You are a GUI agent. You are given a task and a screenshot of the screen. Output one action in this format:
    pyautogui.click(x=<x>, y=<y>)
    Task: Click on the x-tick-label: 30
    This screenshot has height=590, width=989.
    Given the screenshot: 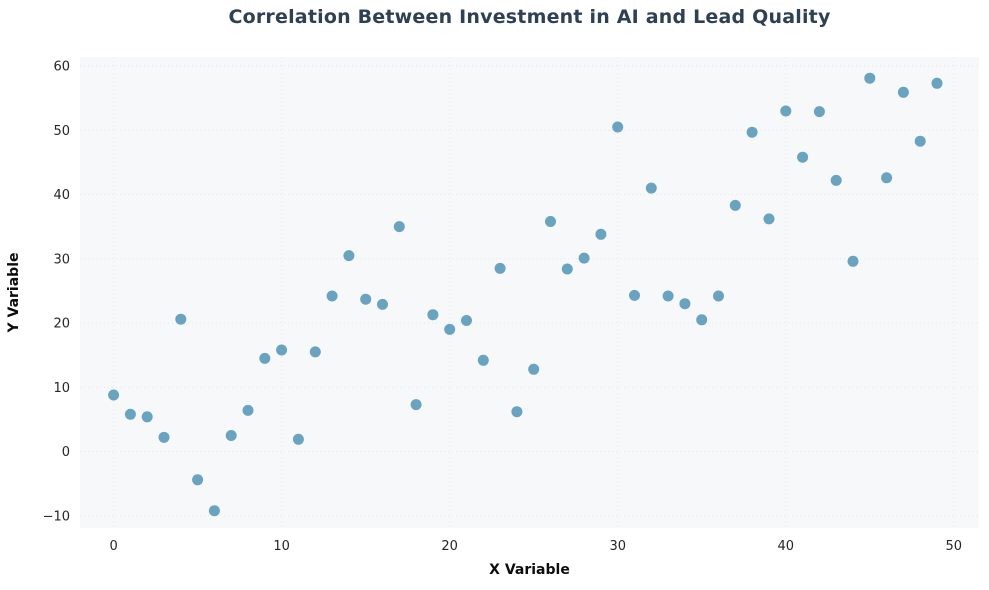 What is the action you would take?
    pyautogui.click(x=617, y=546)
    